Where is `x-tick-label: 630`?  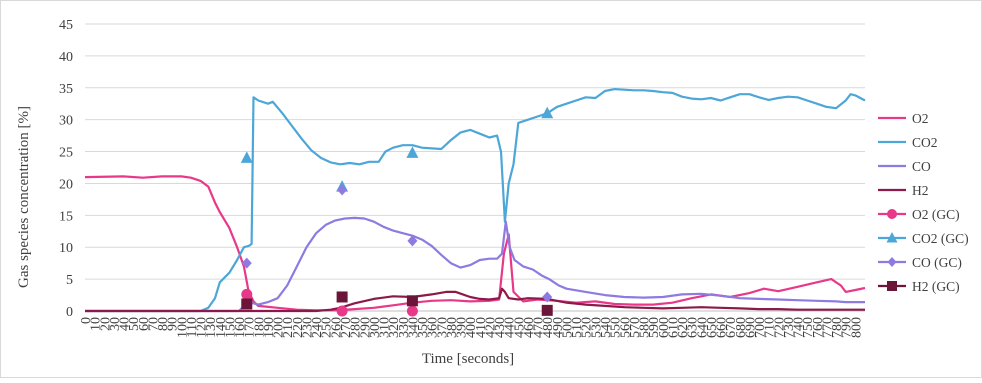 x-tick-label: 630 is located at coordinates (693, 327).